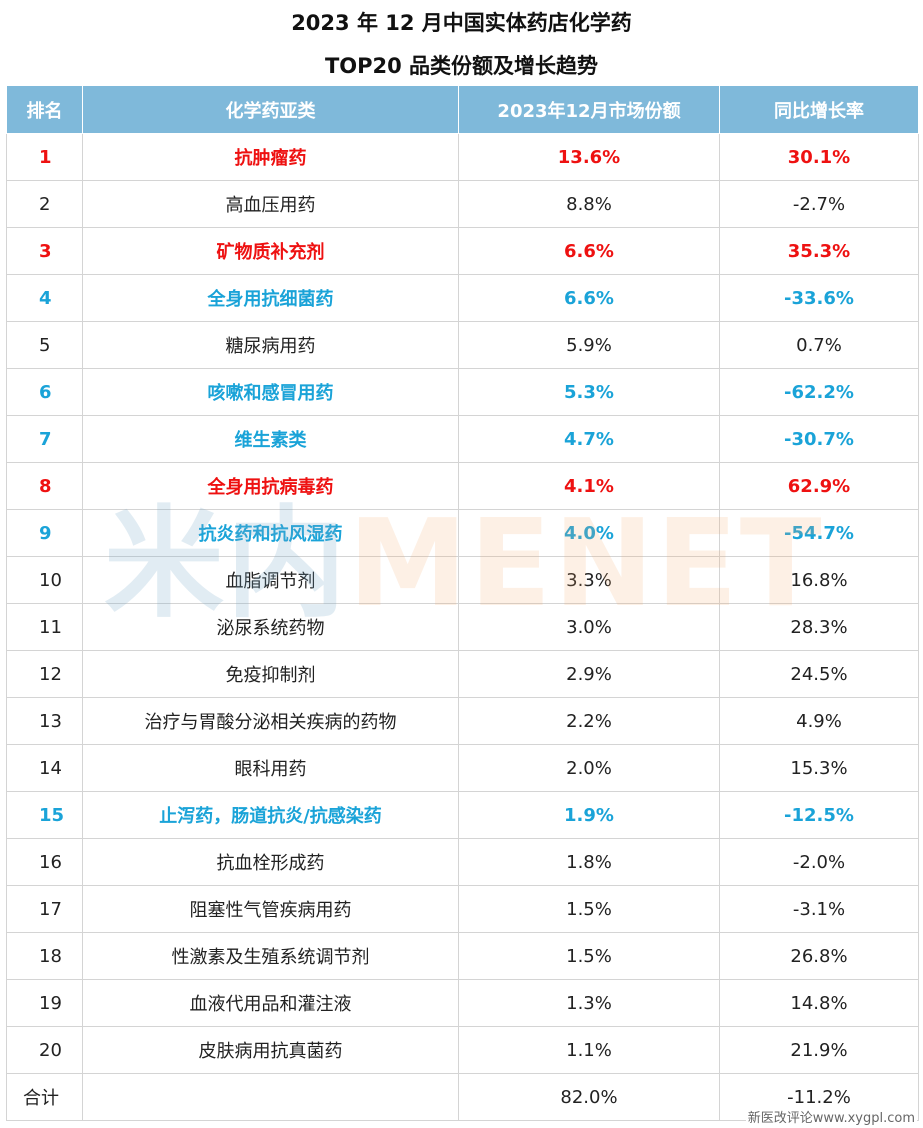  Describe the element at coordinates (589, 533) in the screenshot. I see `share-cell: 4.0%` at that location.